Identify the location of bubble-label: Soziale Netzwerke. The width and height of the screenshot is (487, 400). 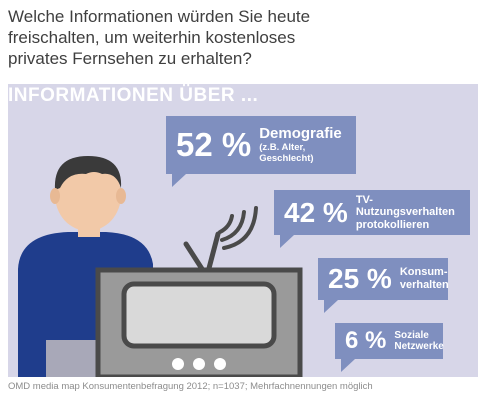
(418, 341).